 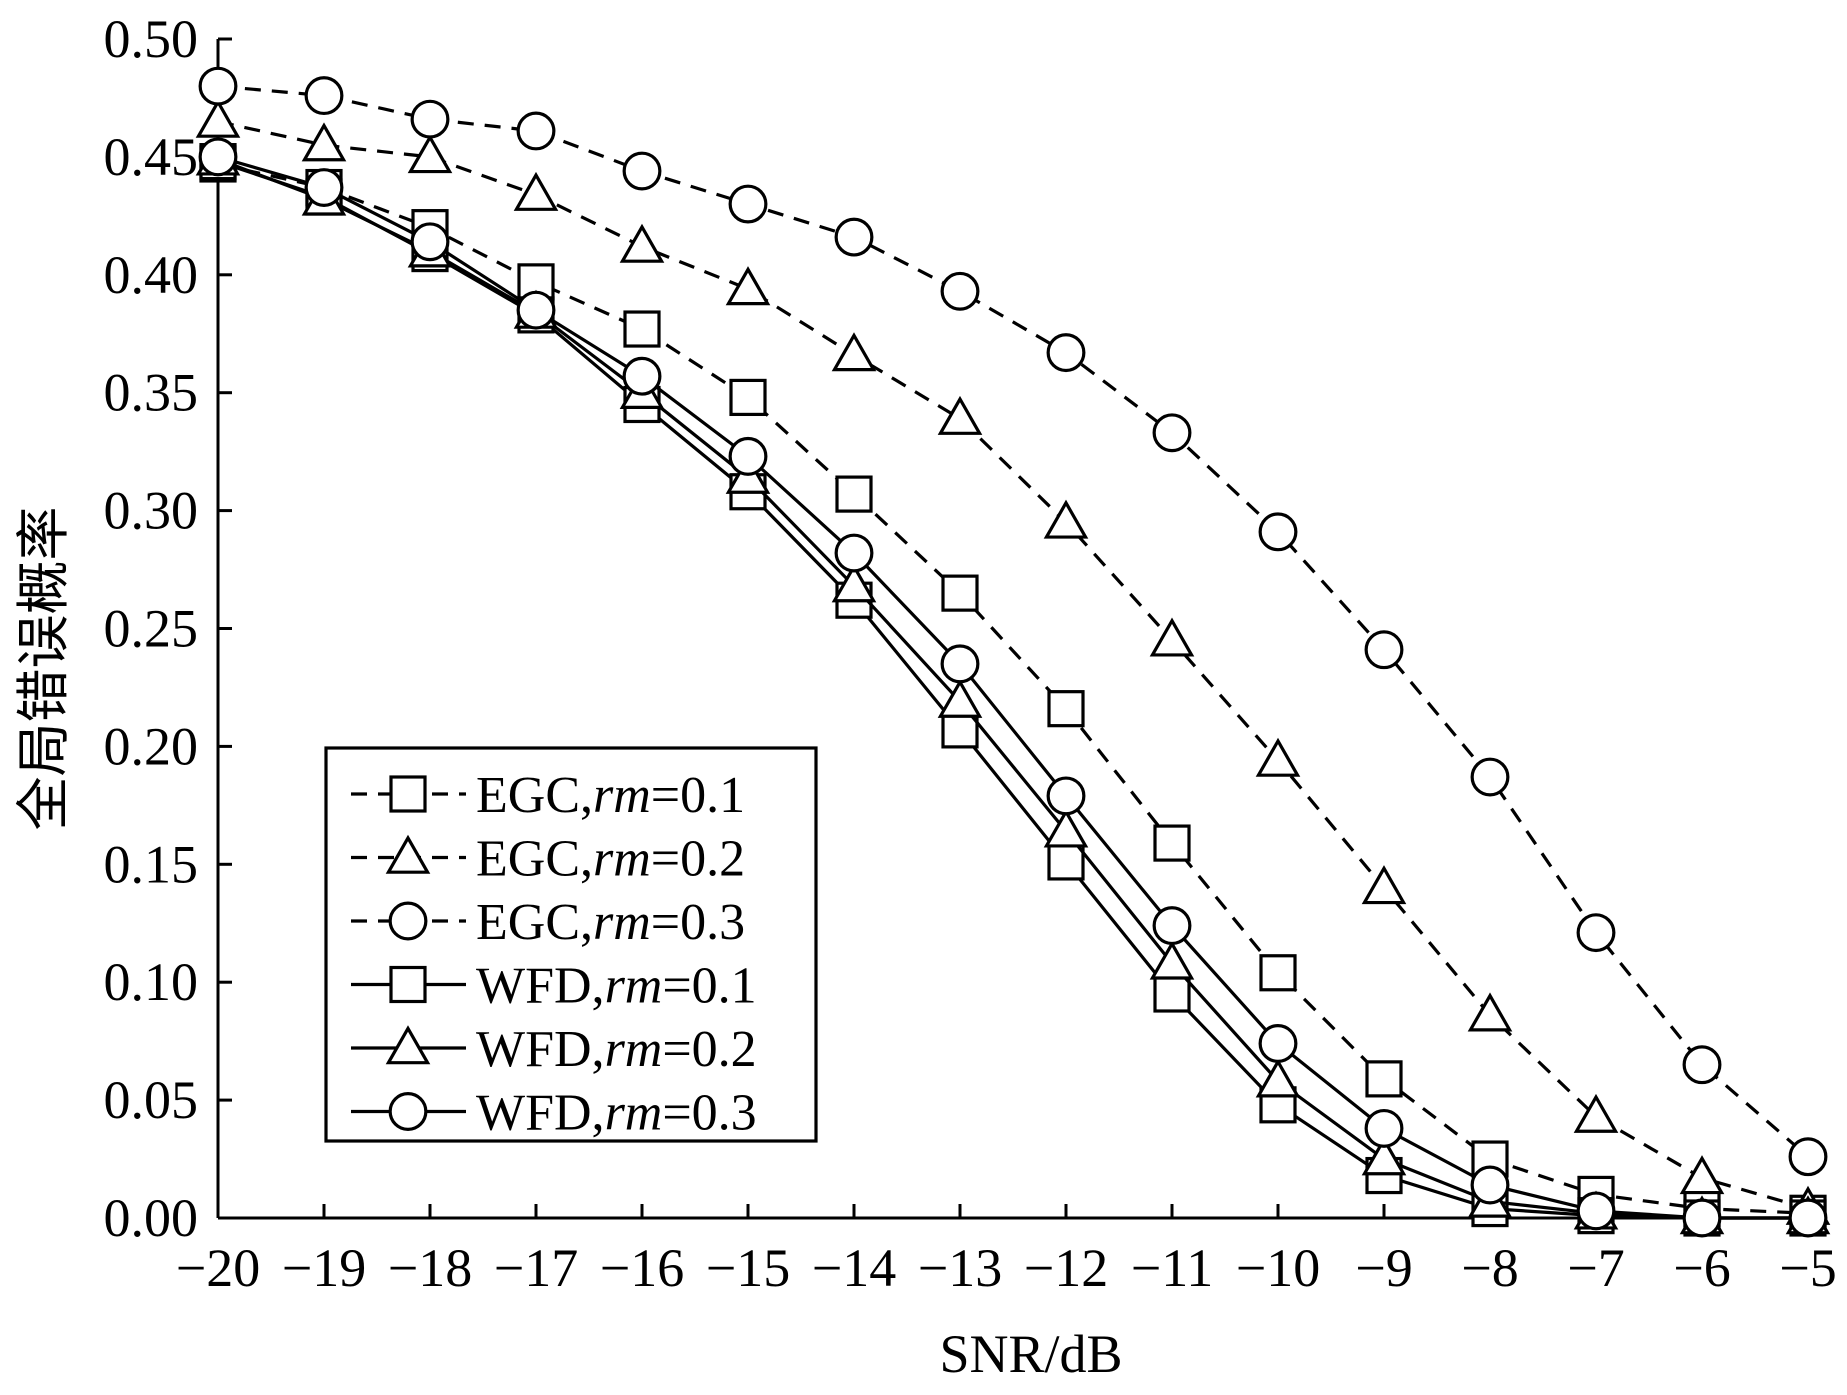 I want to click on y-tick-label: 0.15, so click(x=151, y=864).